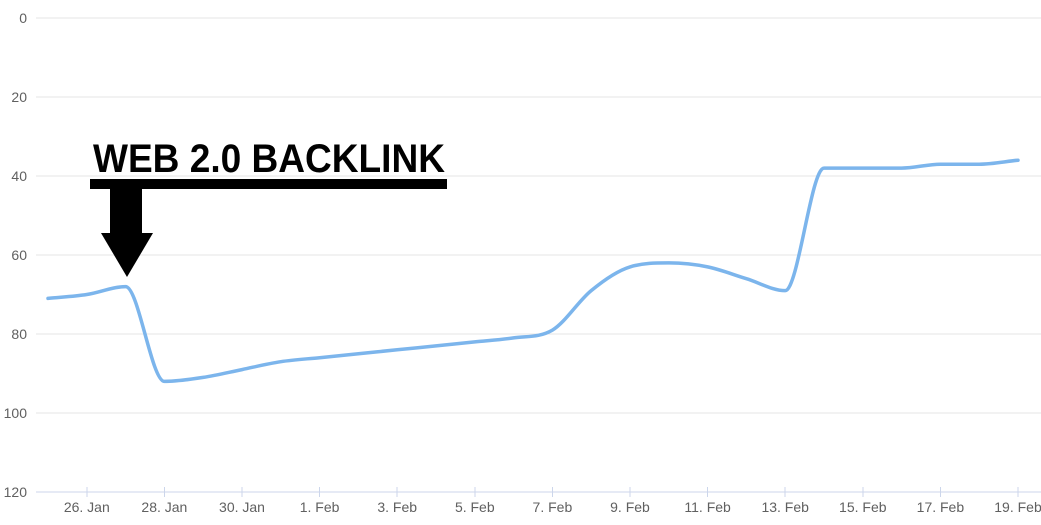 This screenshot has width=1041, height=525. Describe the element at coordinates (553, 507) in the screenshot. I see `x-tick-label: 7. Feb` at that location.